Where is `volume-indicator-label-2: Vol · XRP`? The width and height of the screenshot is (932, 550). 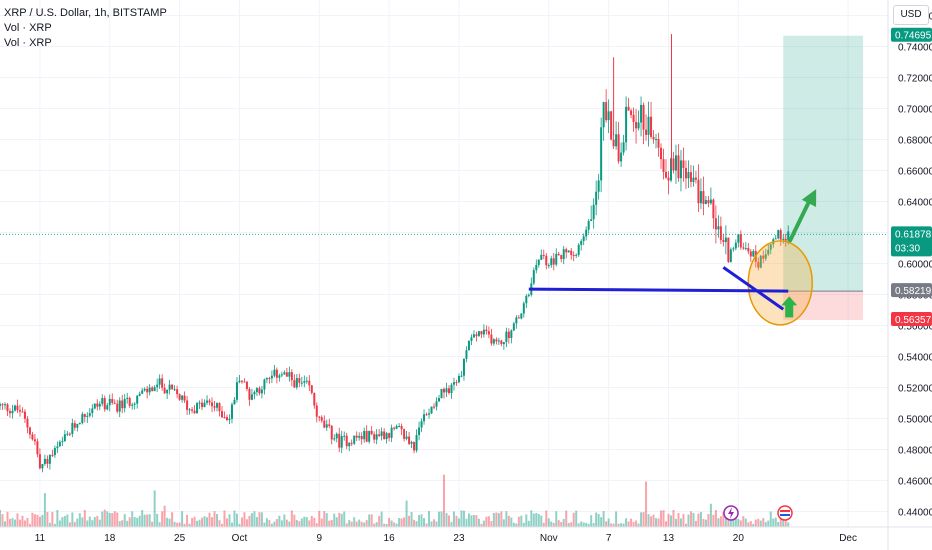 volume-indicator-label-2: Vol · XRP is located at coordinates (28, 43).